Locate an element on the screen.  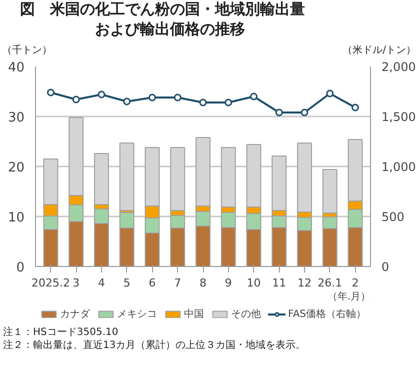
legend-label: FAS価格（右軸） is located at coordinates (327, 314).